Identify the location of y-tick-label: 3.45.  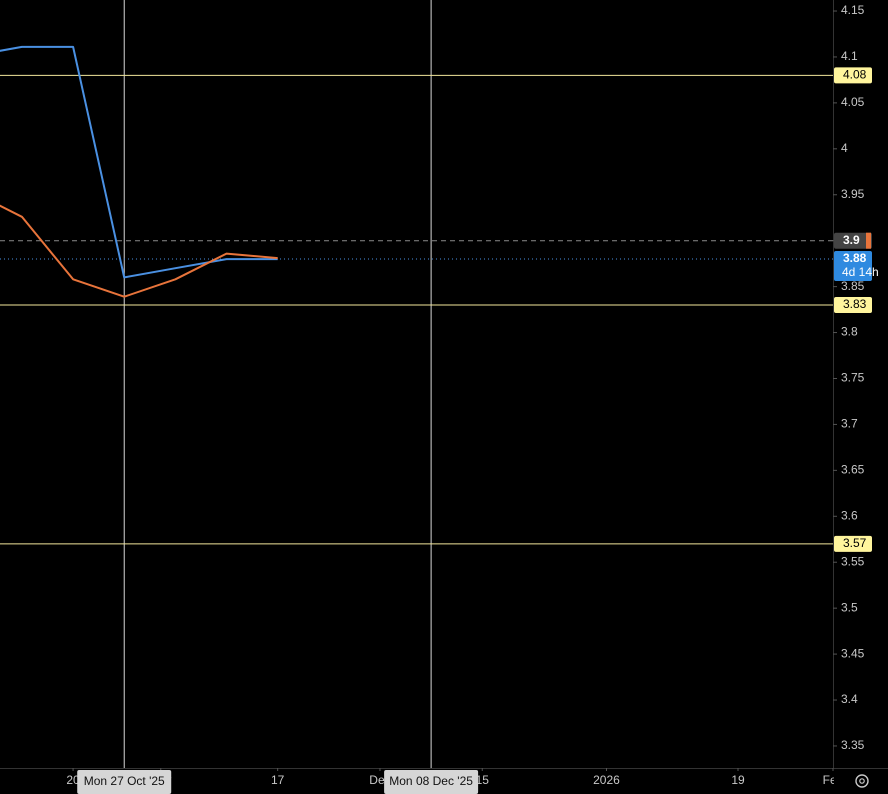
(853, 653).